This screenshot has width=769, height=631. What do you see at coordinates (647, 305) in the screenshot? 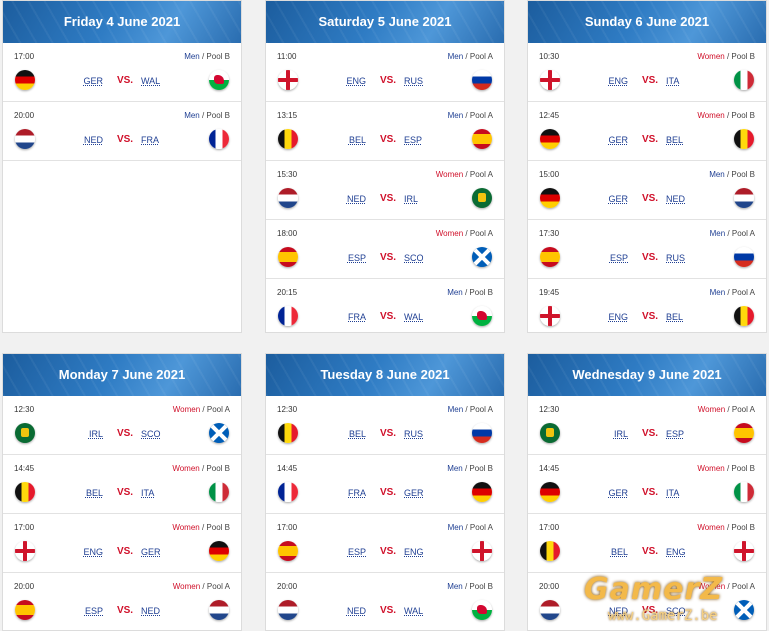
I see `match-row: 19:45 Men / Pool A ENG VS. BEL` at bounding box center [647, 305].